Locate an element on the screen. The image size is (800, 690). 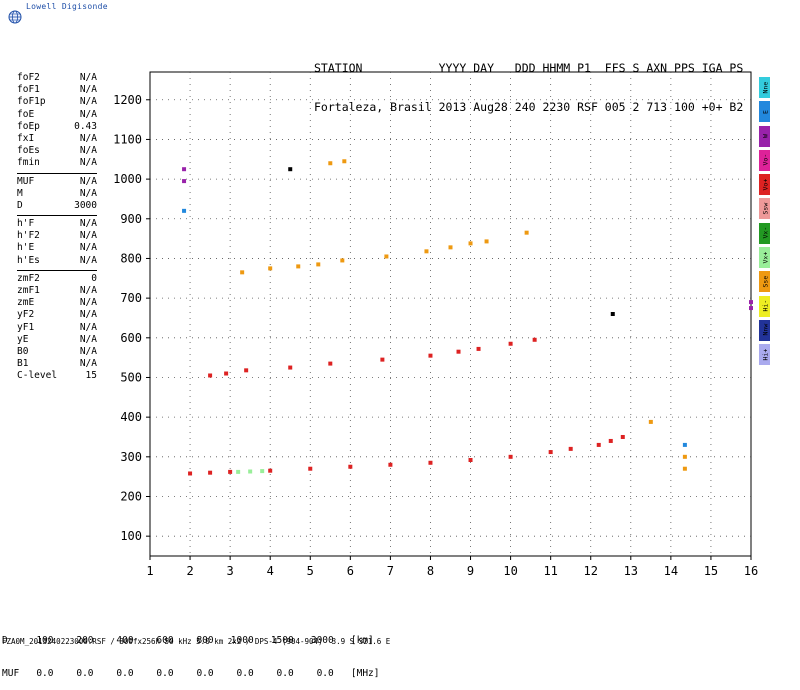
parameter-row: h'E N/A is located at coordinates (57, 248).